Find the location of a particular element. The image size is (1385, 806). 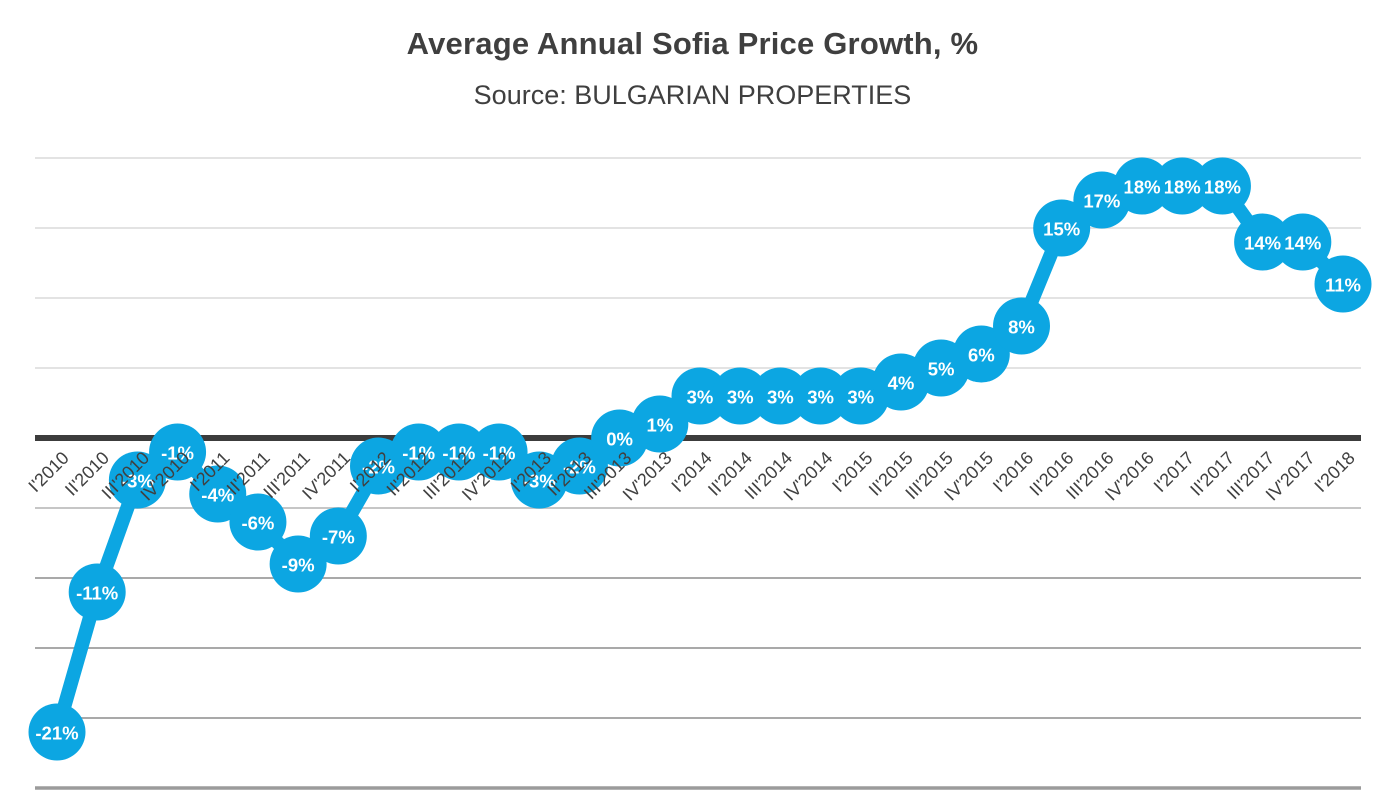

data-point-label: 0% is located at coordinates (619, 439).